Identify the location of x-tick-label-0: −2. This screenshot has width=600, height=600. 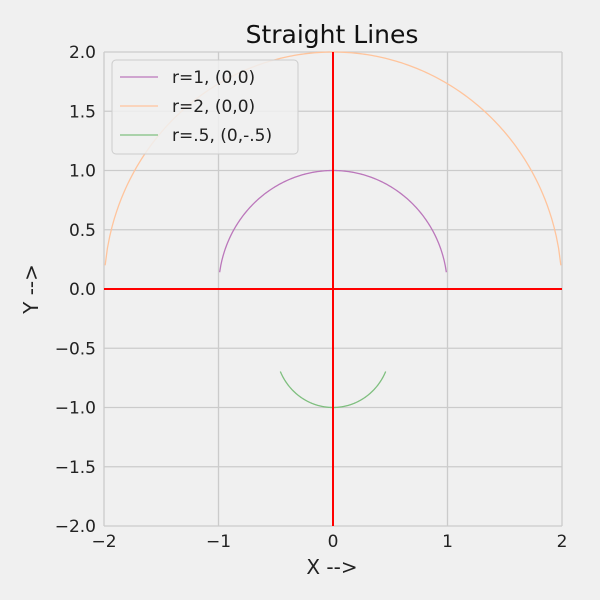
(103, 542).